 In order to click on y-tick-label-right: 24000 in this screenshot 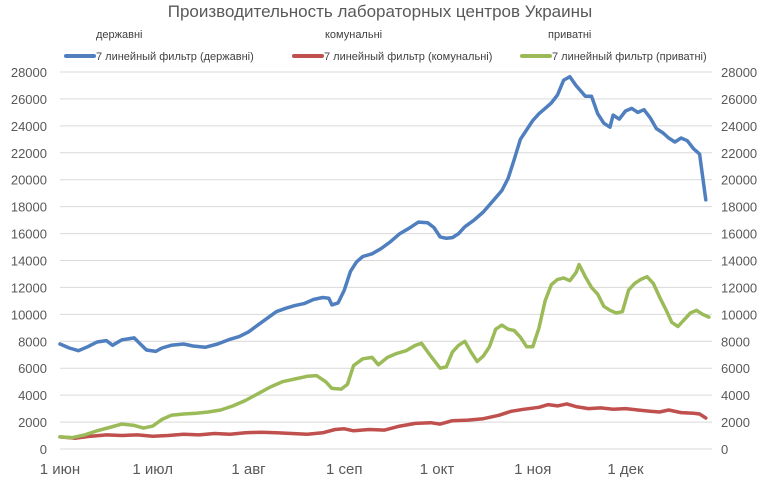, I will do `click(739, 126)`.